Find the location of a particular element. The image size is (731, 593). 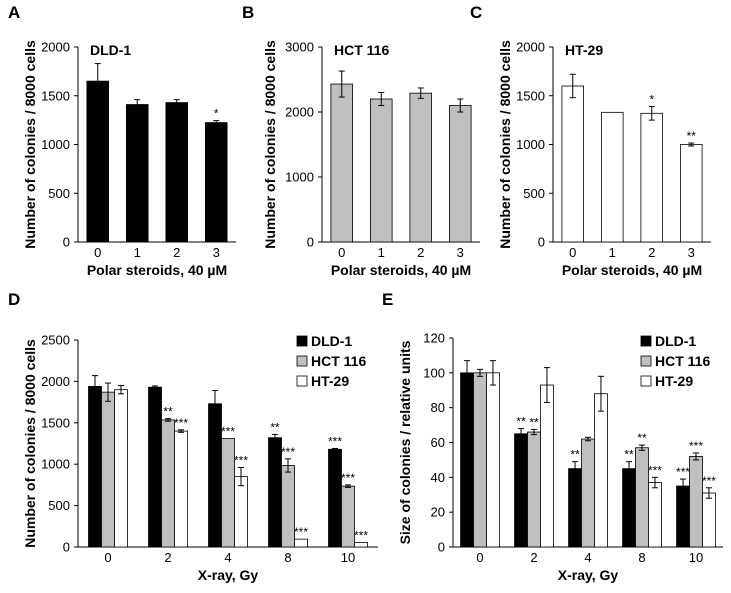

legend-label: HCT 116 is located at coordinates (338, 361).